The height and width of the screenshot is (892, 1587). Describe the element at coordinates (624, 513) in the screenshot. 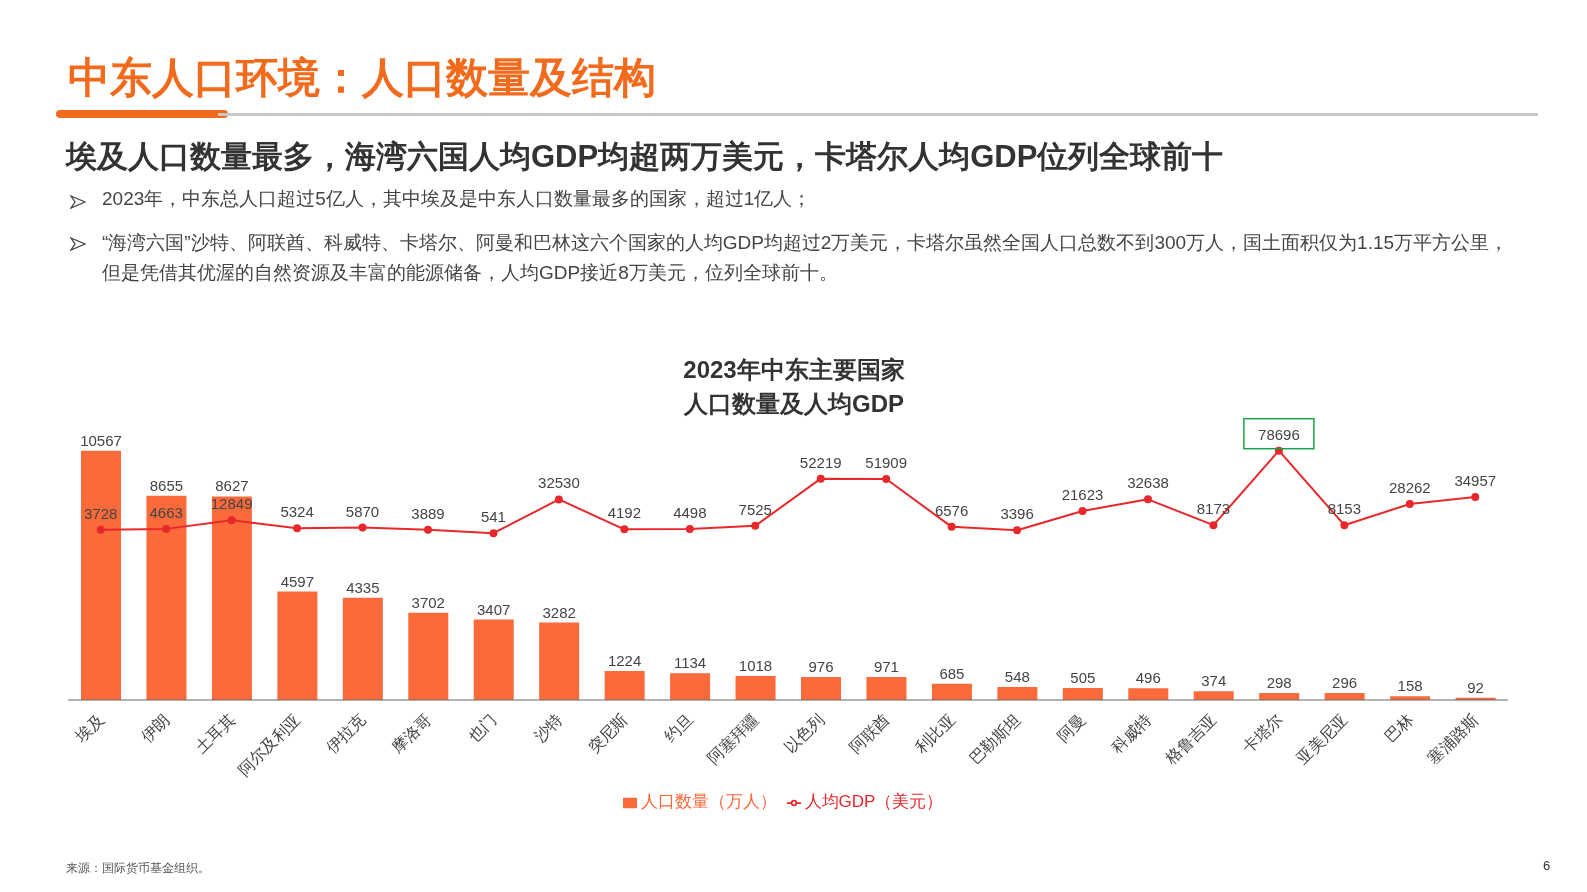

I see `data-label: 4192` at that location.